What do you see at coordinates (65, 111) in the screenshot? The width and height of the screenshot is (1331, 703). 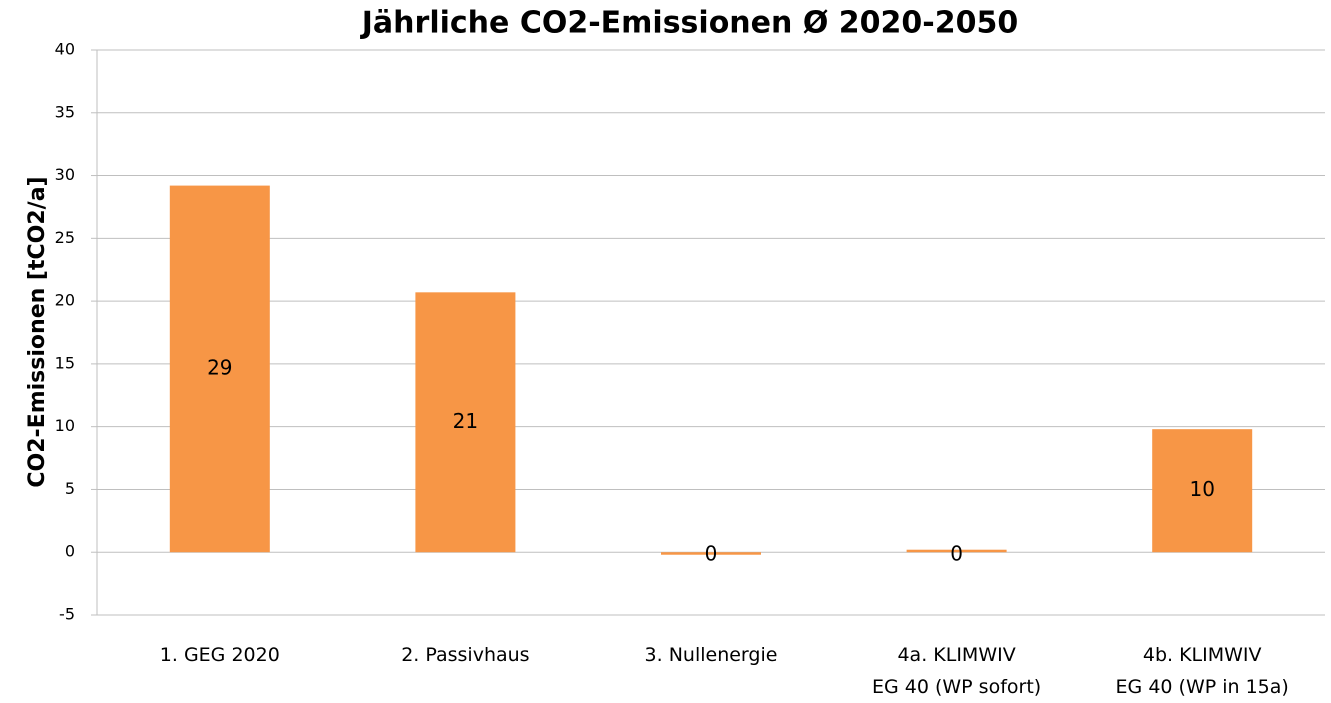 I see `y-tick-label: 35` at bounding box center [65, 111].